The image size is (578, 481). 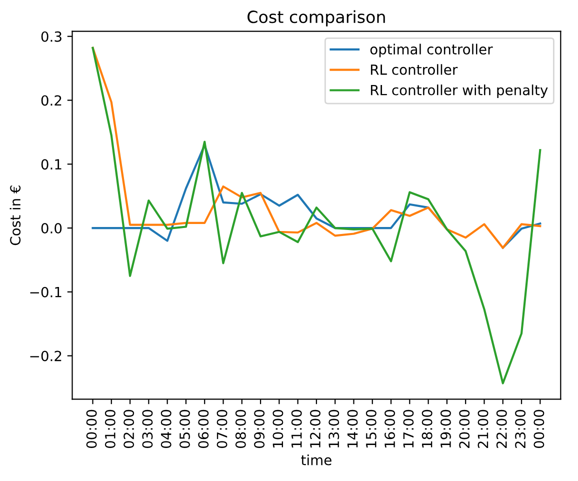 I want to click on y-tick-label: 0.3, so click(x=51, y=36).